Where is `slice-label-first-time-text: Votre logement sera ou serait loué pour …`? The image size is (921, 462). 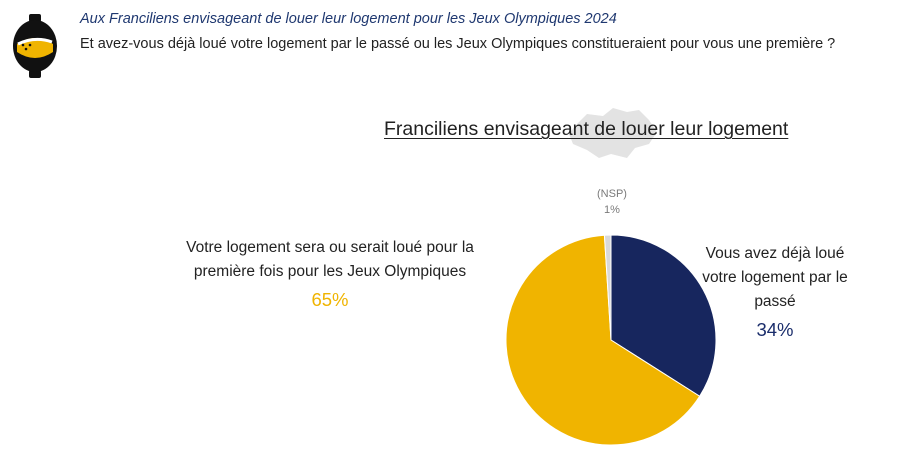
slice-label-first-time-text: Votre logement sera ou serait loué pour … is located at coordinates (330, 259).